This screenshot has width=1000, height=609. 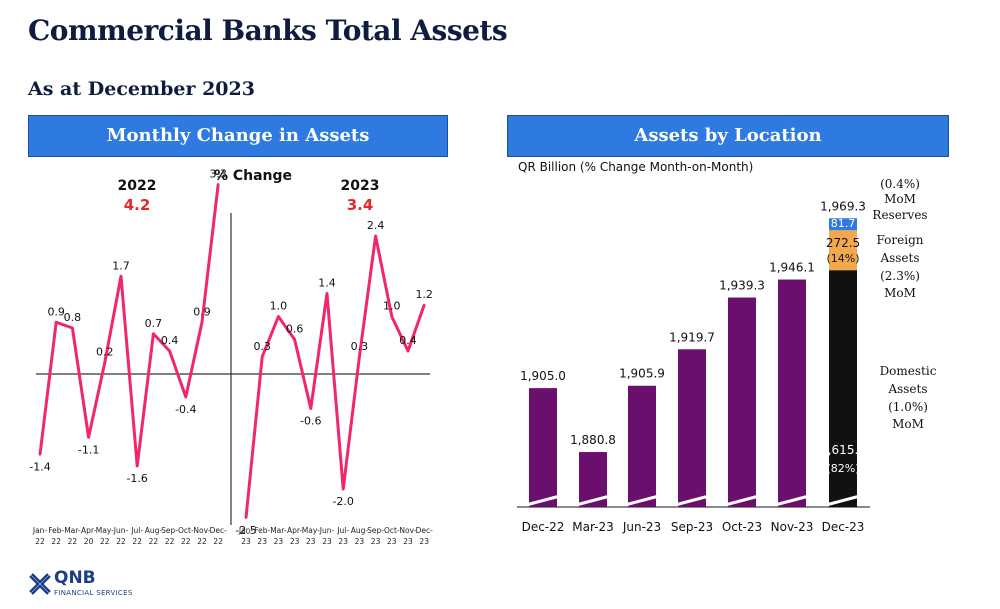 What do you see at coordinates (899, 215) in the screenshot?
I see `reserves-name: Reserves` at bounding box center [899, 215].